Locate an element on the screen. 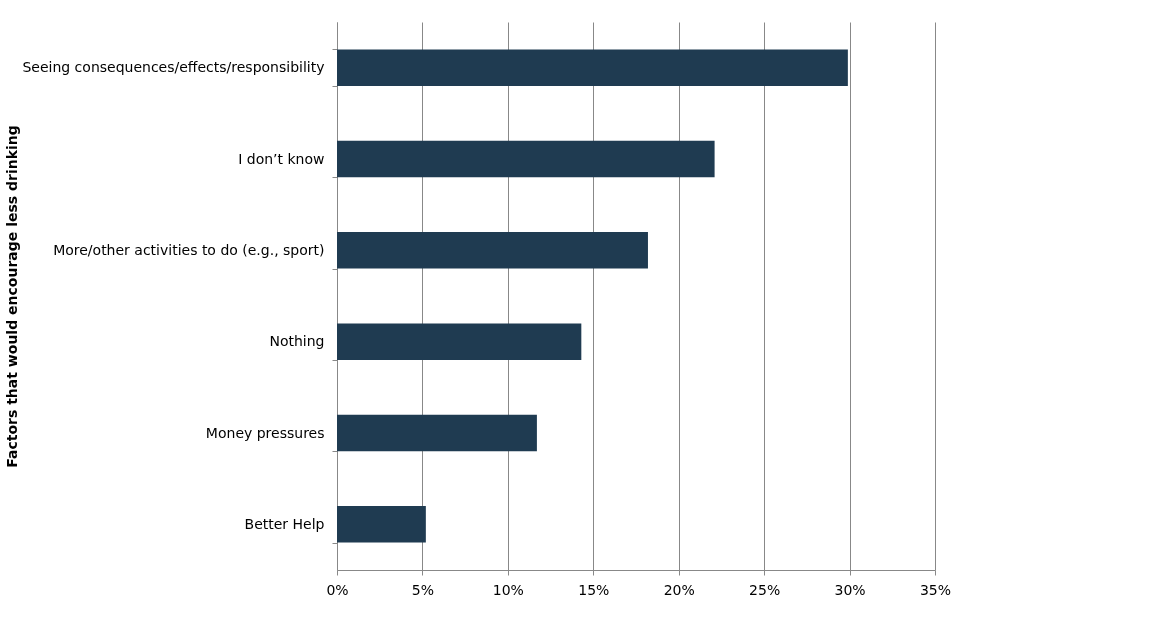  y-tick-label: Nothing is located at coordinates (297, 341).